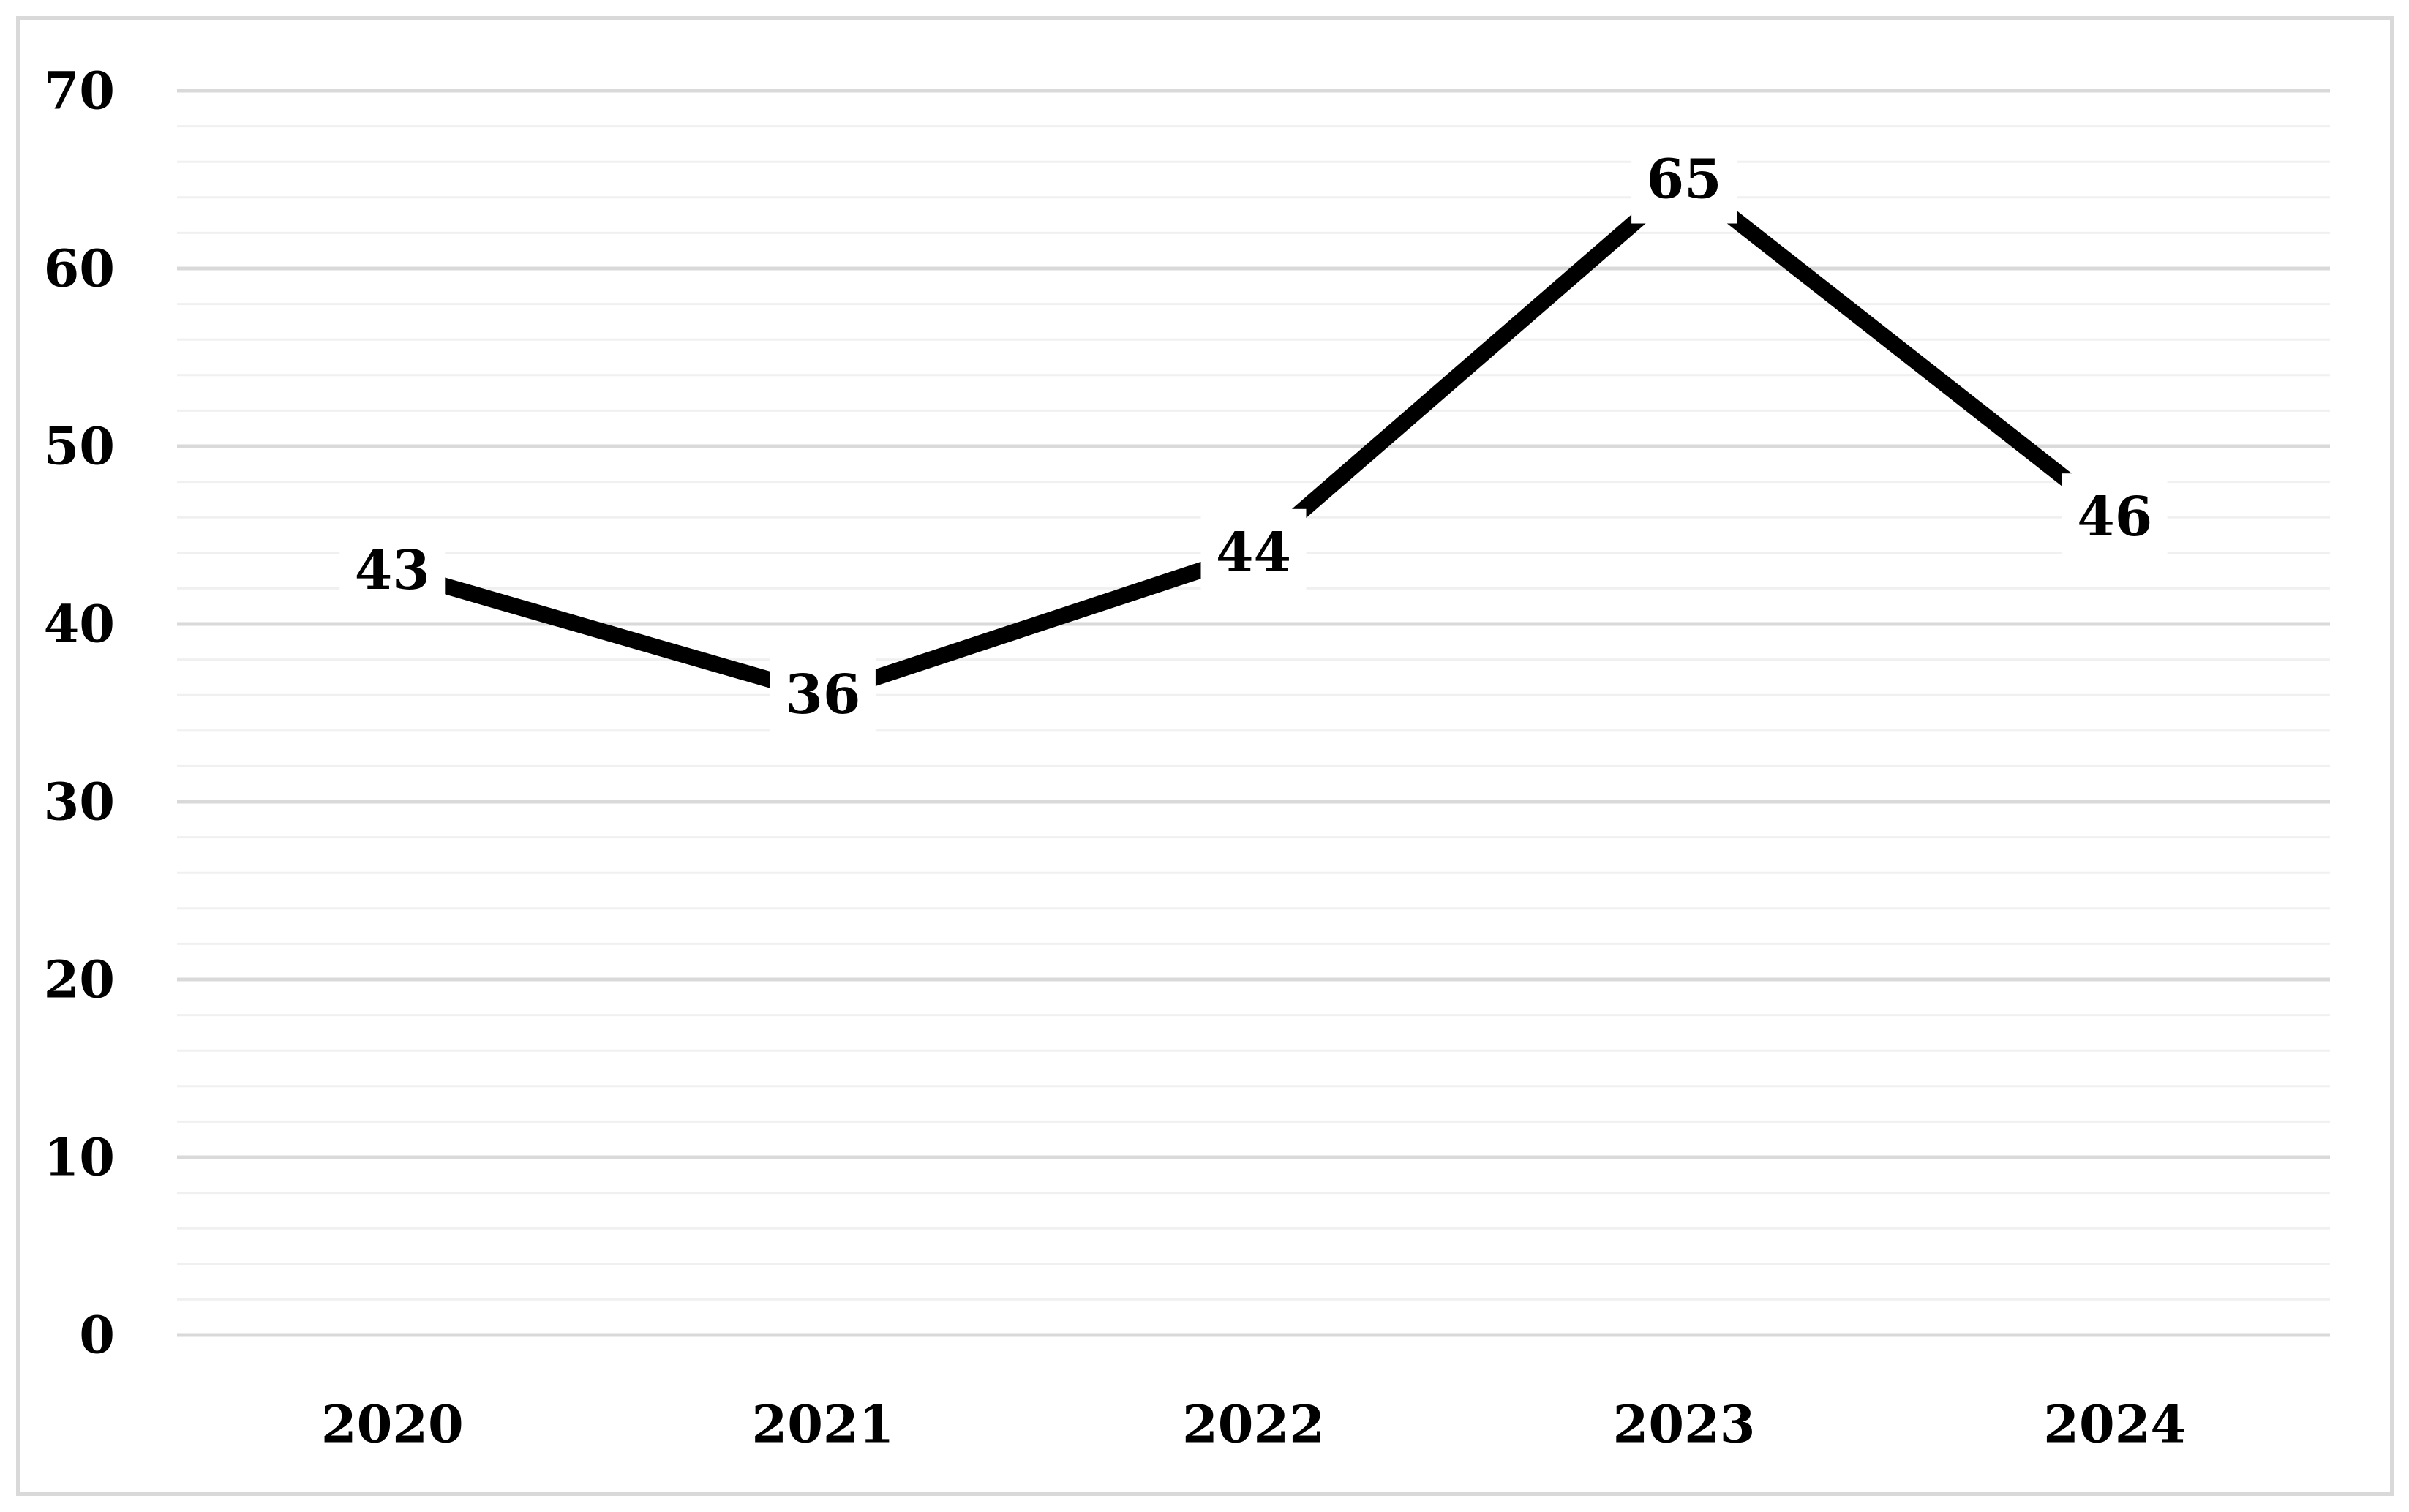 The height and width of the screenshot is (1512, 2409). I want to click on y-tick-label: 70, so click(79, 91).